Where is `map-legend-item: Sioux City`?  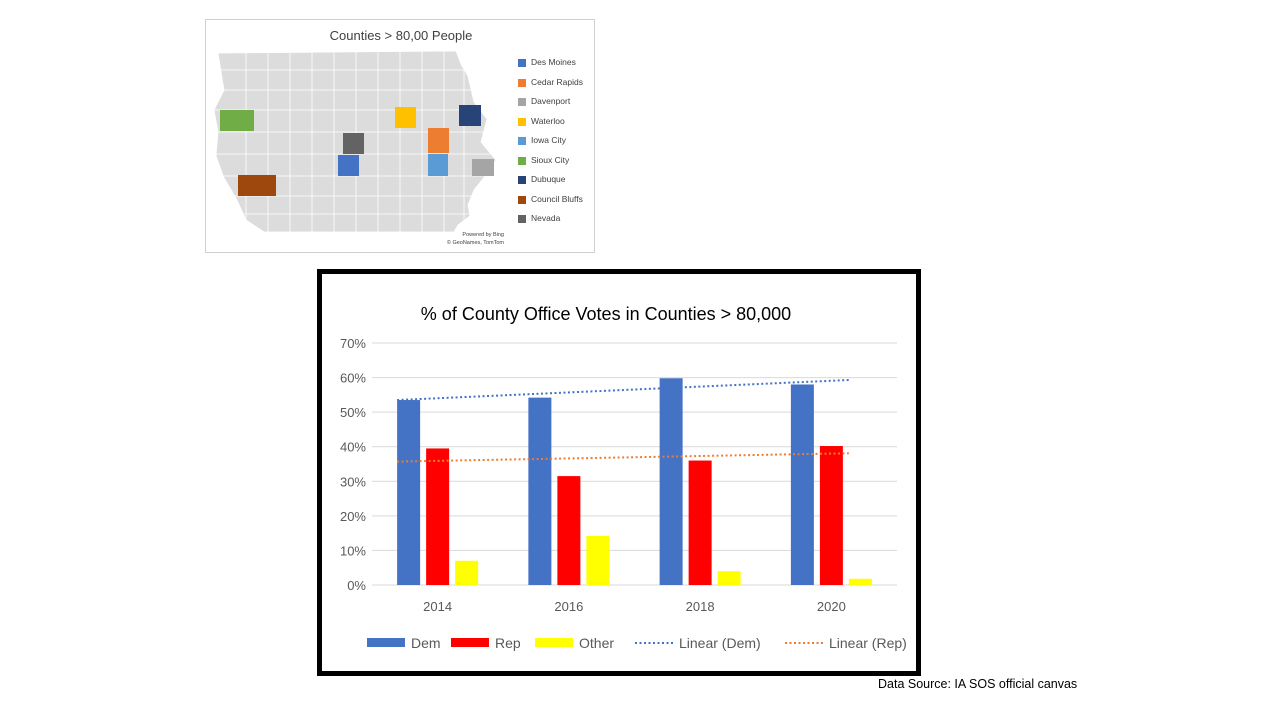
map-legend-item: Sioux City is located at coordinates (558, 160).